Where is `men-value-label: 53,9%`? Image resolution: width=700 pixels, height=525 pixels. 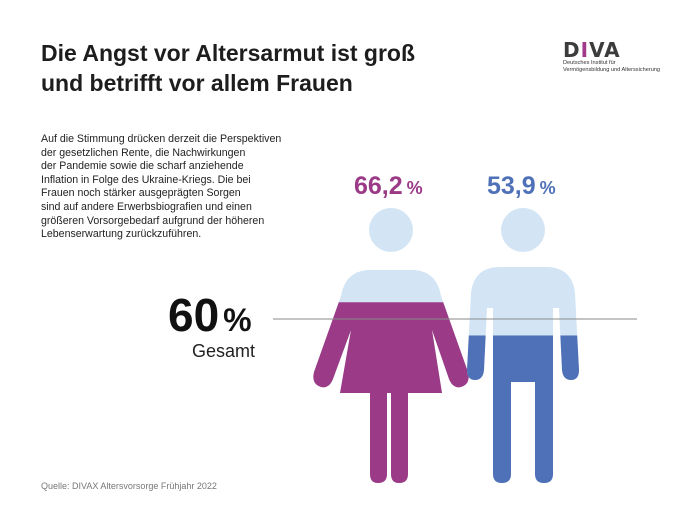 men-value-label: 53,9% is located at coordinates (521, 186).